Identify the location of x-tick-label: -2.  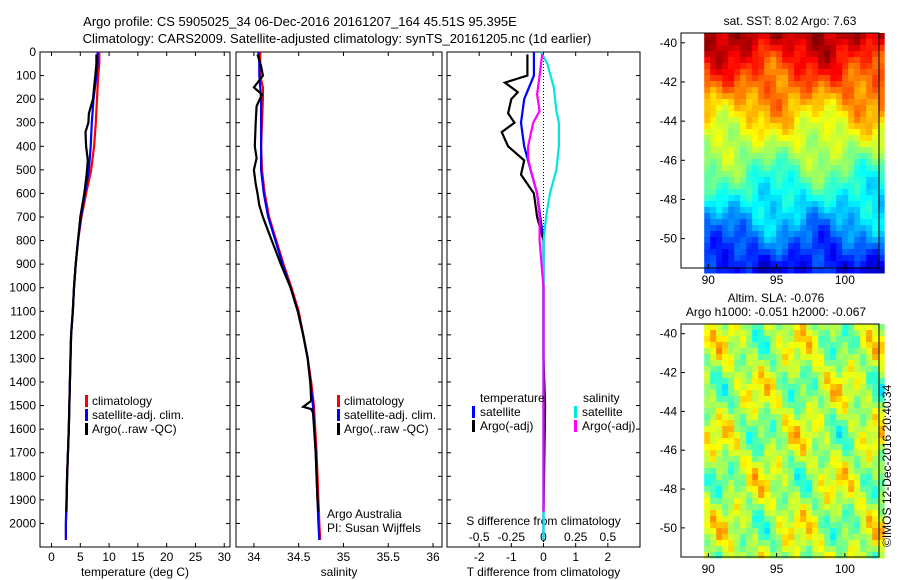
(479, 557).